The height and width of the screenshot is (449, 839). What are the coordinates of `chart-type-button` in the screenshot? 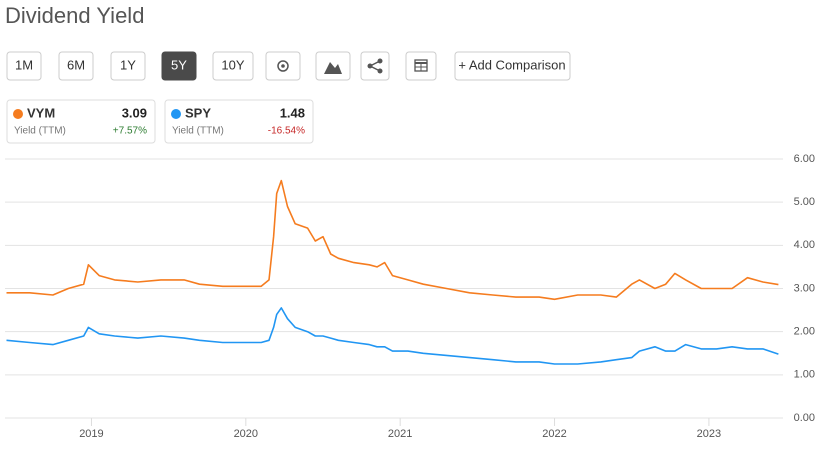 It's located at (333, 66).